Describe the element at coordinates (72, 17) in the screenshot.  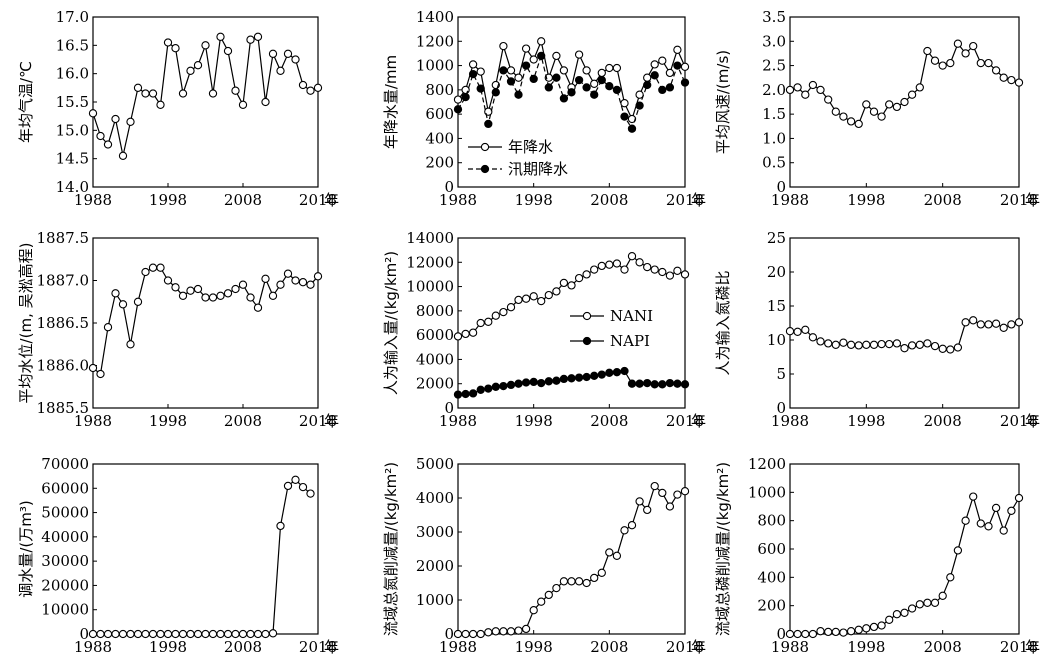
I see `y-tick-label: 17.0` at that location.